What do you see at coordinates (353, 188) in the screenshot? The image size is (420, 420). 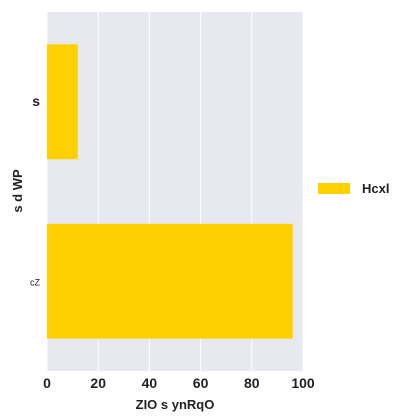 I see `legend: Hcxl` at bounding box center [353, 188].